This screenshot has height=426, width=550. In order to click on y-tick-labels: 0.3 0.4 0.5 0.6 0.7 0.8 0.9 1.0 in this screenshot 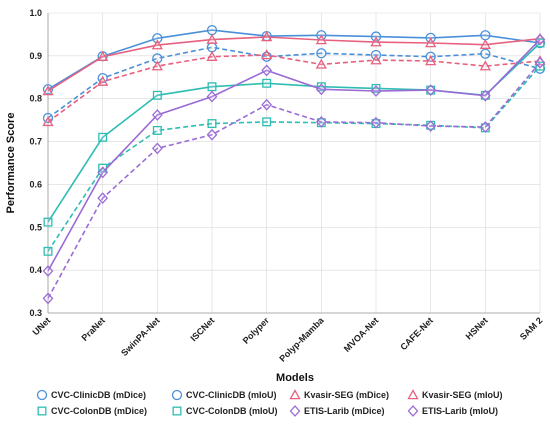, I will do `click(35, 163)`.